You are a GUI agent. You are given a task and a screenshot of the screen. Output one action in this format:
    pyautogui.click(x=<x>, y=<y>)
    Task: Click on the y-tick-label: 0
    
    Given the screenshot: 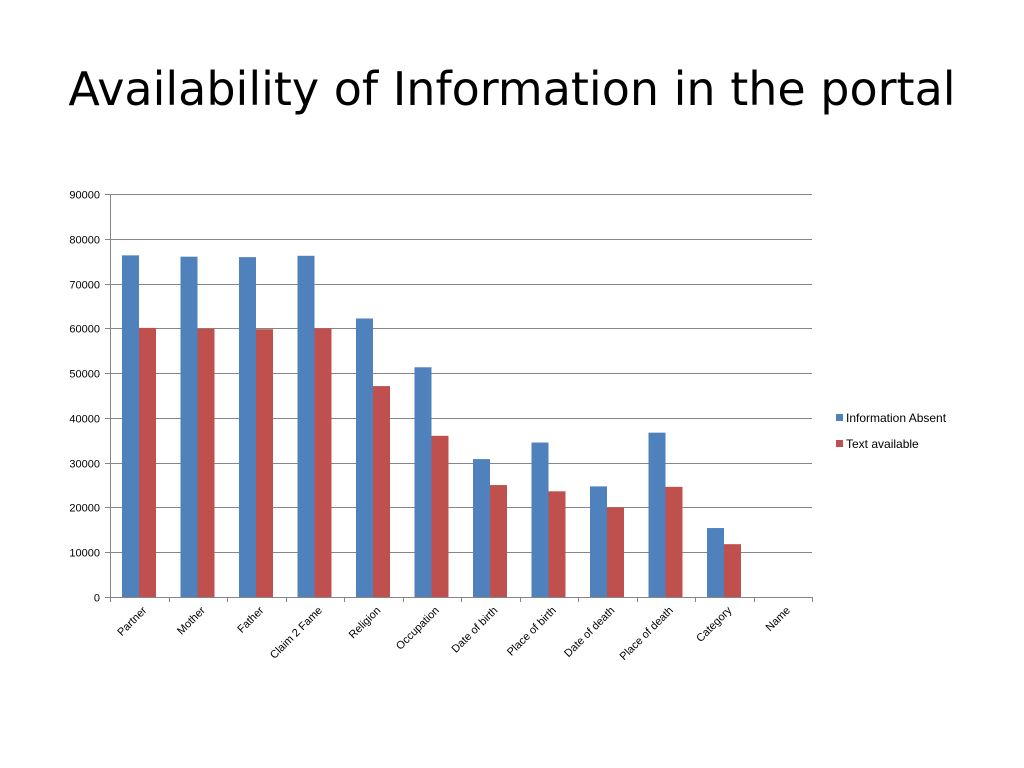 What is the action you would take?
    pyautogui.click(x=97, y=599)
    